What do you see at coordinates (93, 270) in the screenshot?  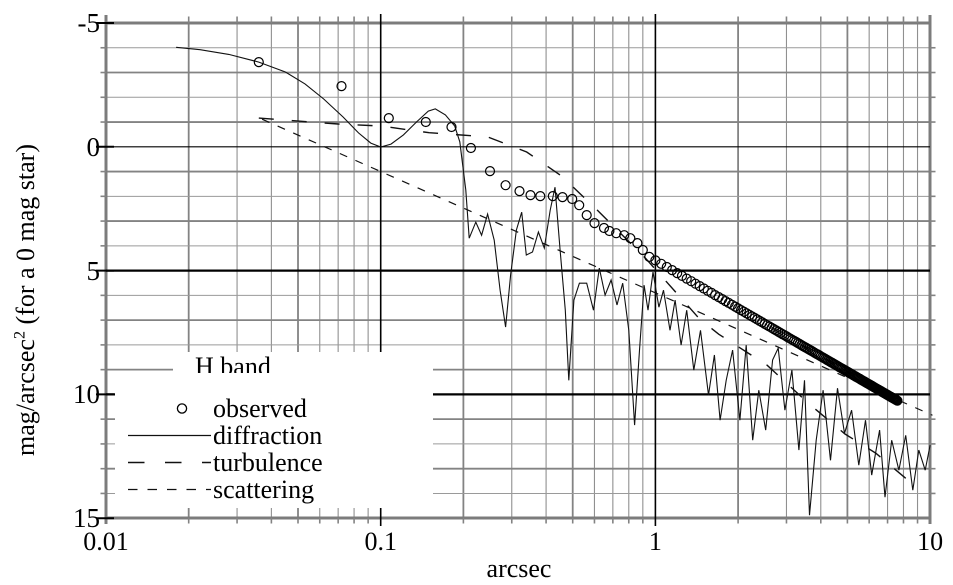 I see `y-tick-label: 5` at bounding box center [93, 270].